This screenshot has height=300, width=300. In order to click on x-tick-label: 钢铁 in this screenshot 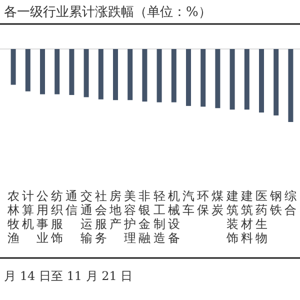, I will do `click(275, 203)`.